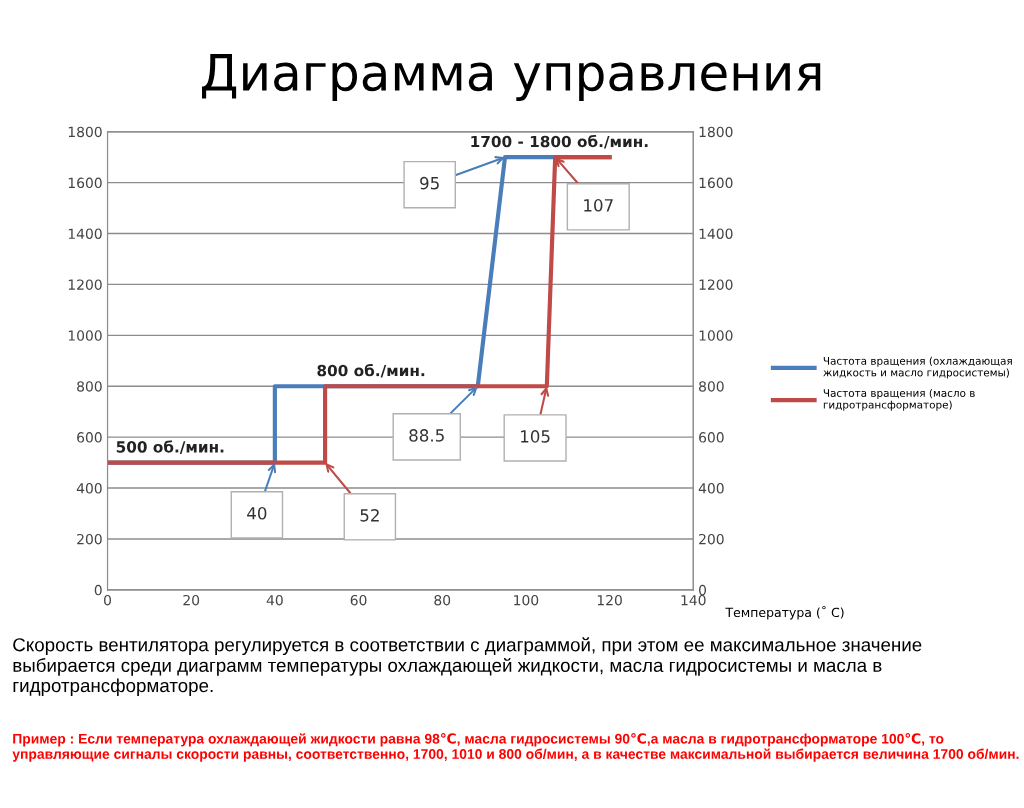  What do you see at coordinates (85, 335) in the screenshot?
I see `y-tick-label: 1000` at bounding box center [85, 335].